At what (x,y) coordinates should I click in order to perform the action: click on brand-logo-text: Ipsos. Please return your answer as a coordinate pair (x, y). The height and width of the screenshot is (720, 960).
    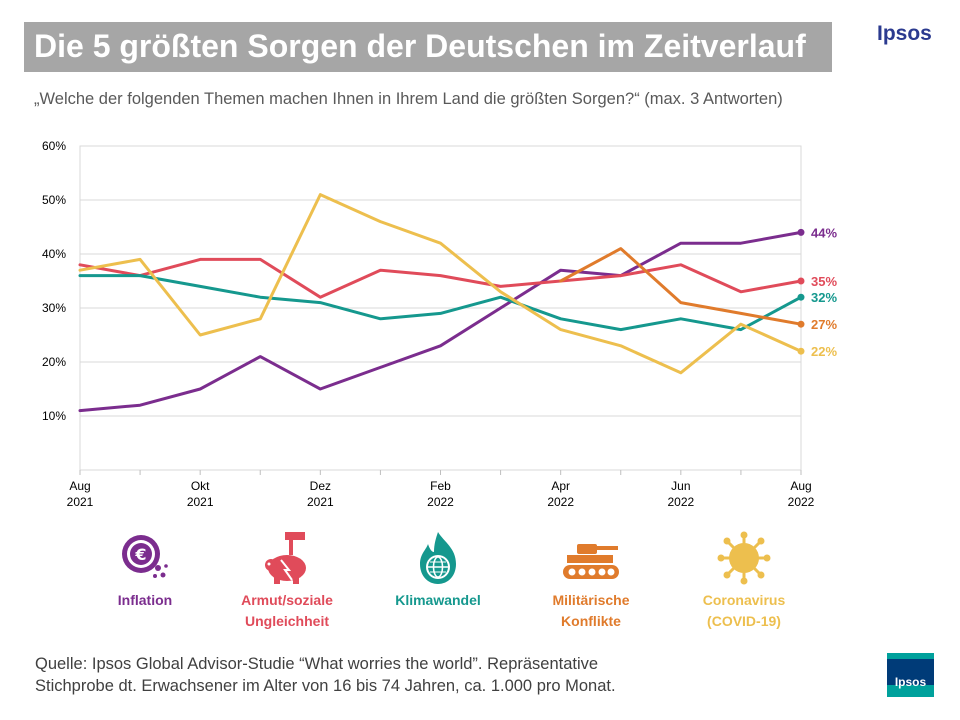
    Looking at the image, I should click on (904, 33).